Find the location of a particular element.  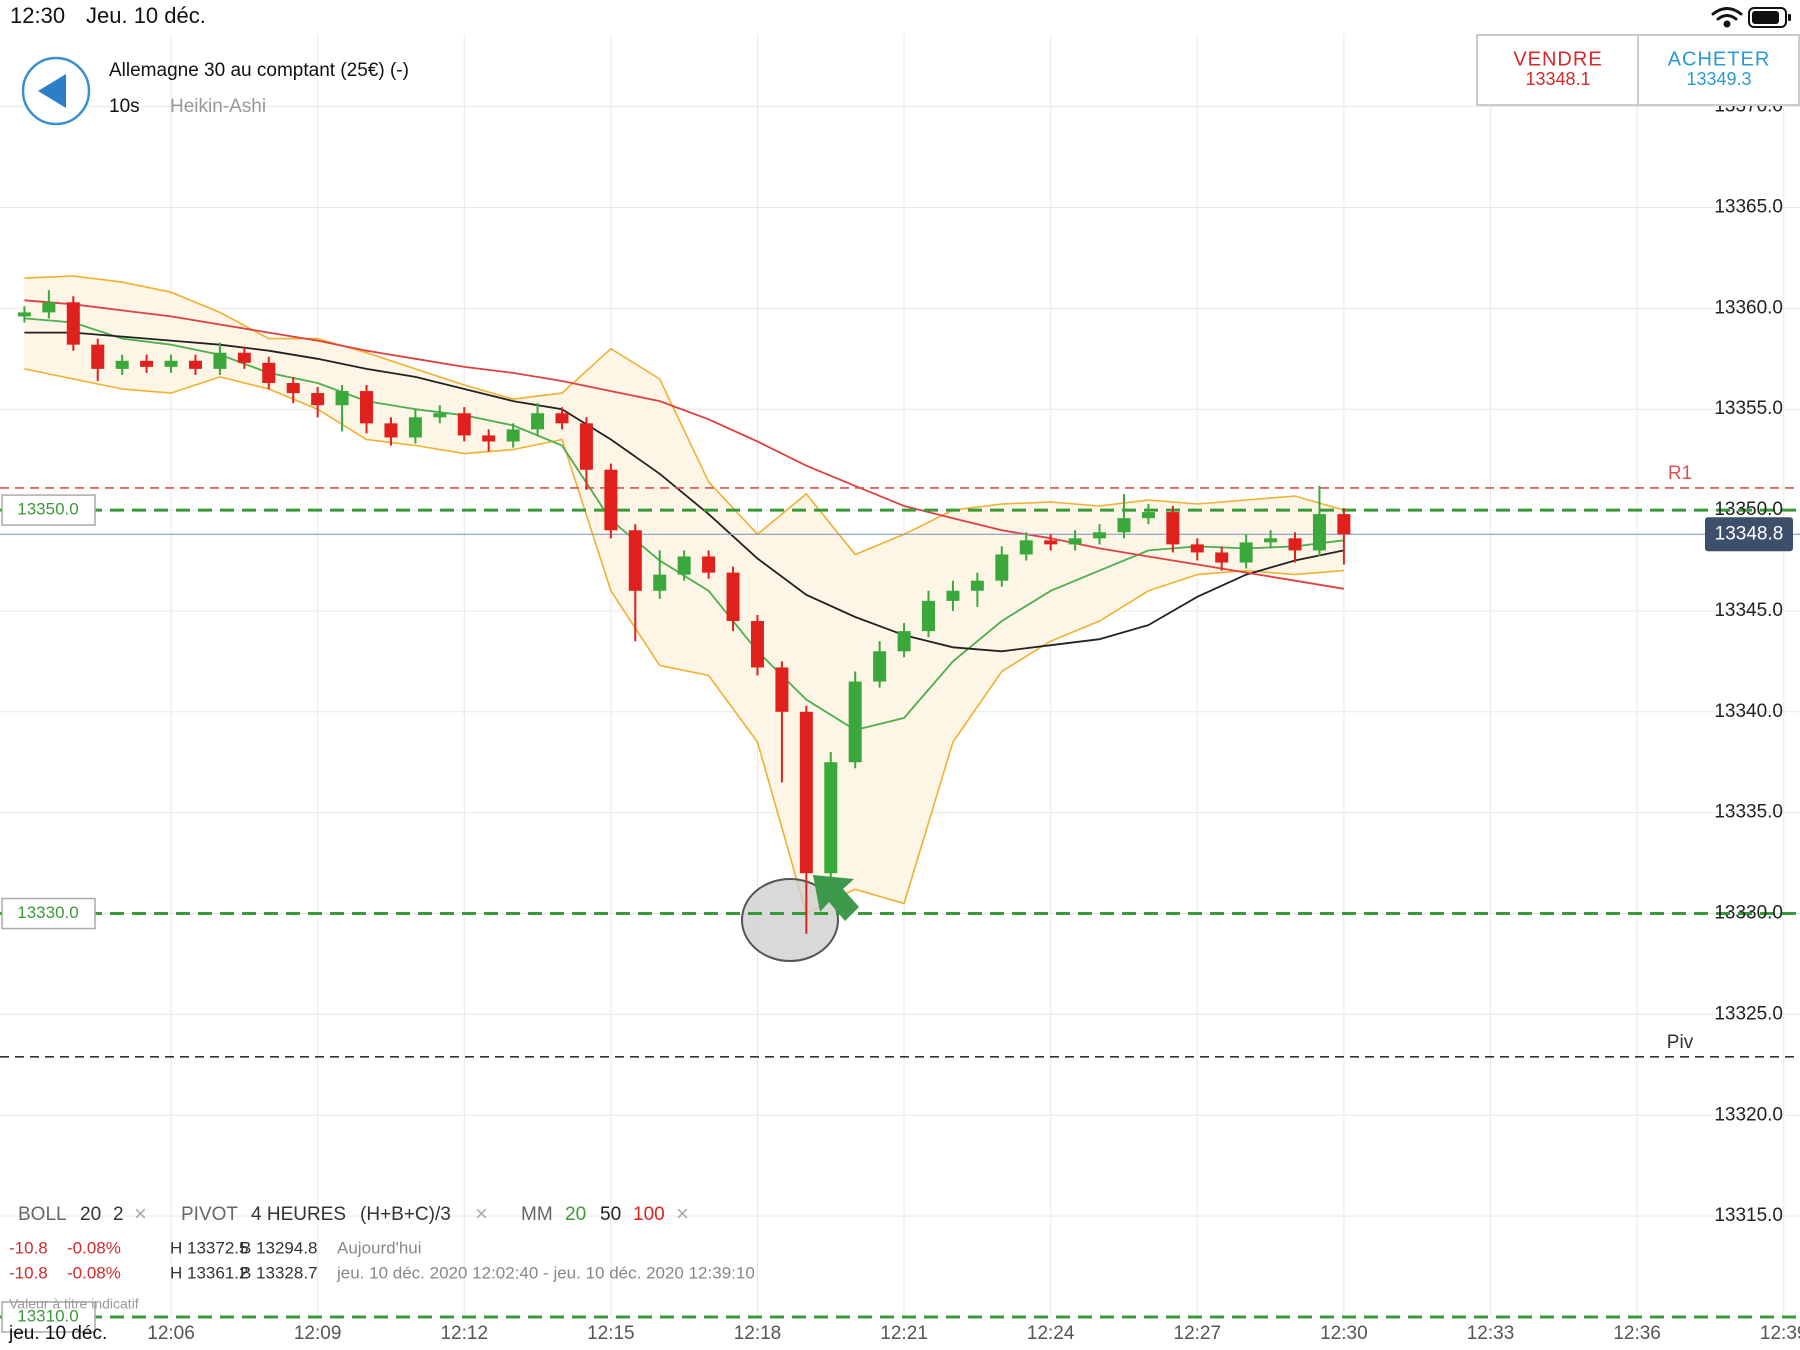

level-tag-label: 13330.0 is located at coordinates (47, 912).